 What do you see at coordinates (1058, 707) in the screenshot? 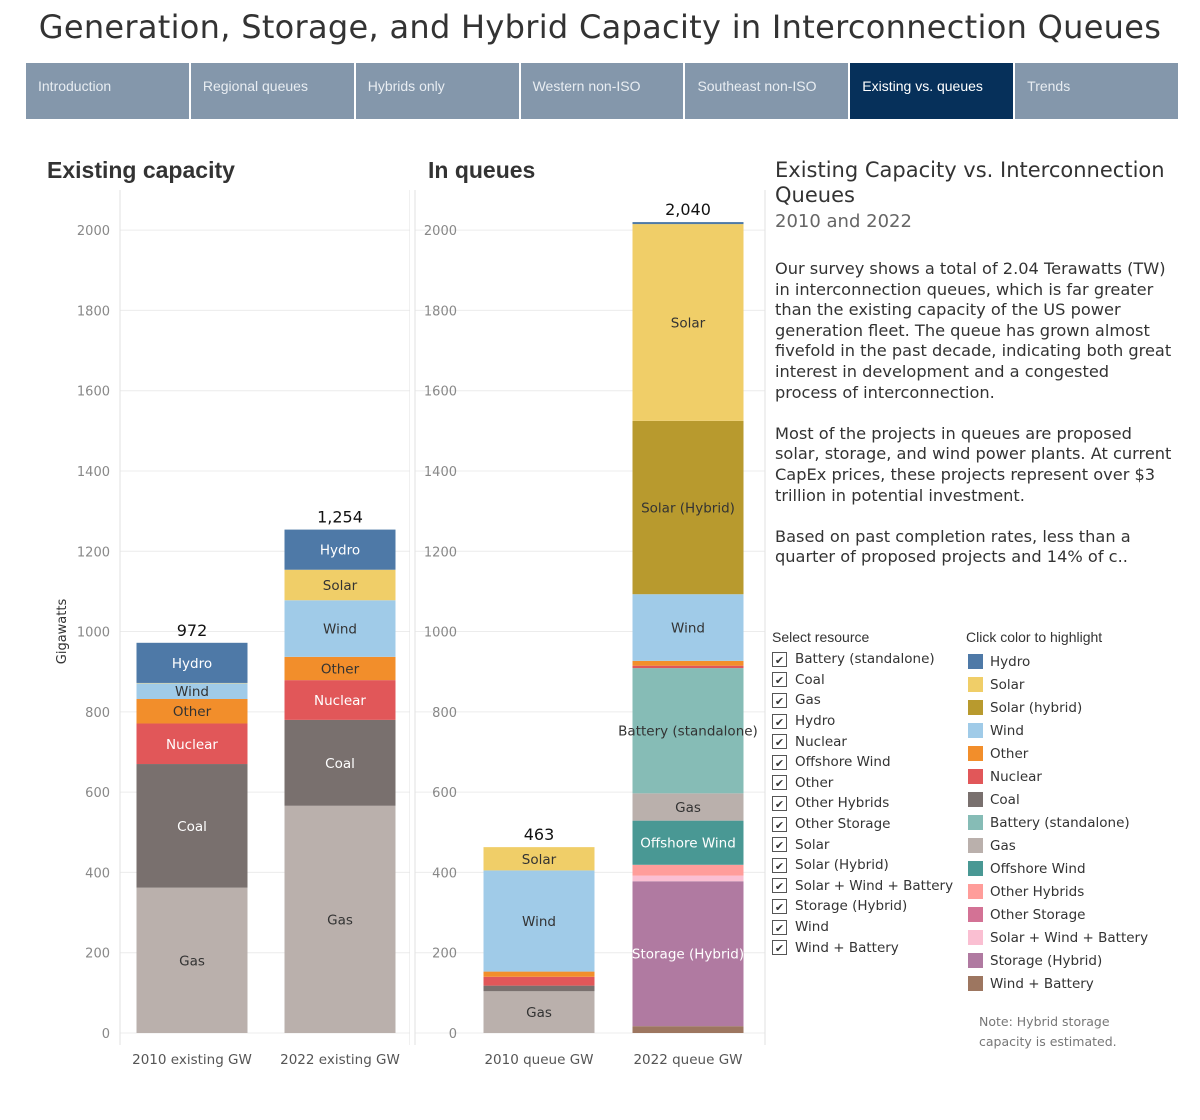
I see `legend-item: Solar (hybrid)` at bounding box center [1058, 707].